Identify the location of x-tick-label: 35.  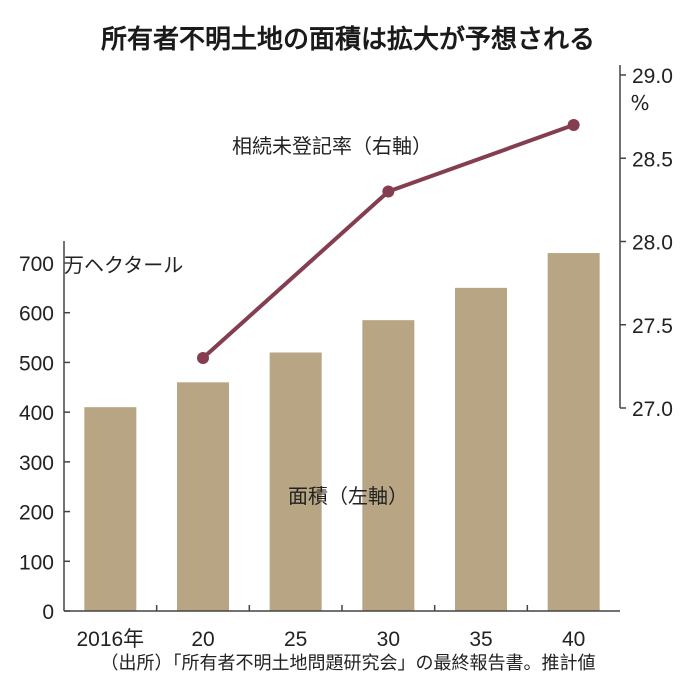
(480, 639).